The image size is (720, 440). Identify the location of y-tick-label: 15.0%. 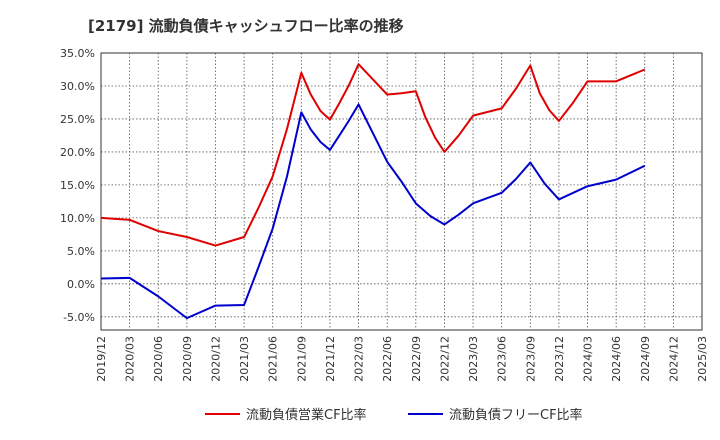
(77, 185).